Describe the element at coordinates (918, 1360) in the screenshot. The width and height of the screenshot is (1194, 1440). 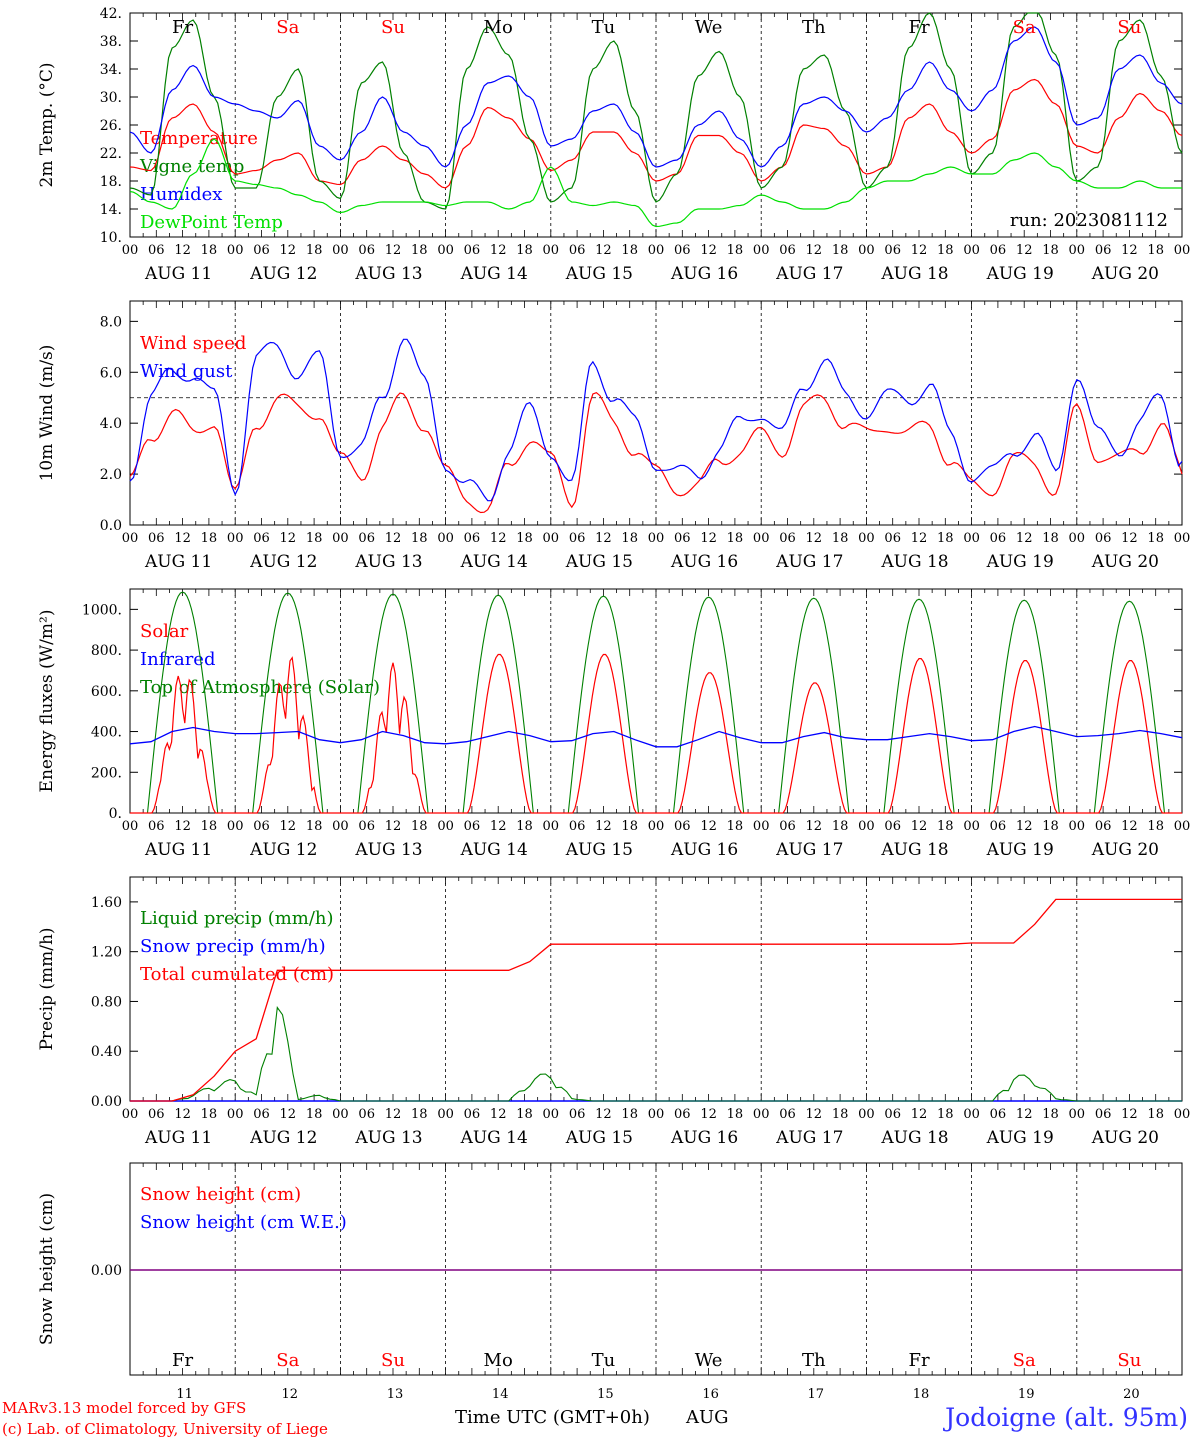
I see `day-name: Fr` at that location.